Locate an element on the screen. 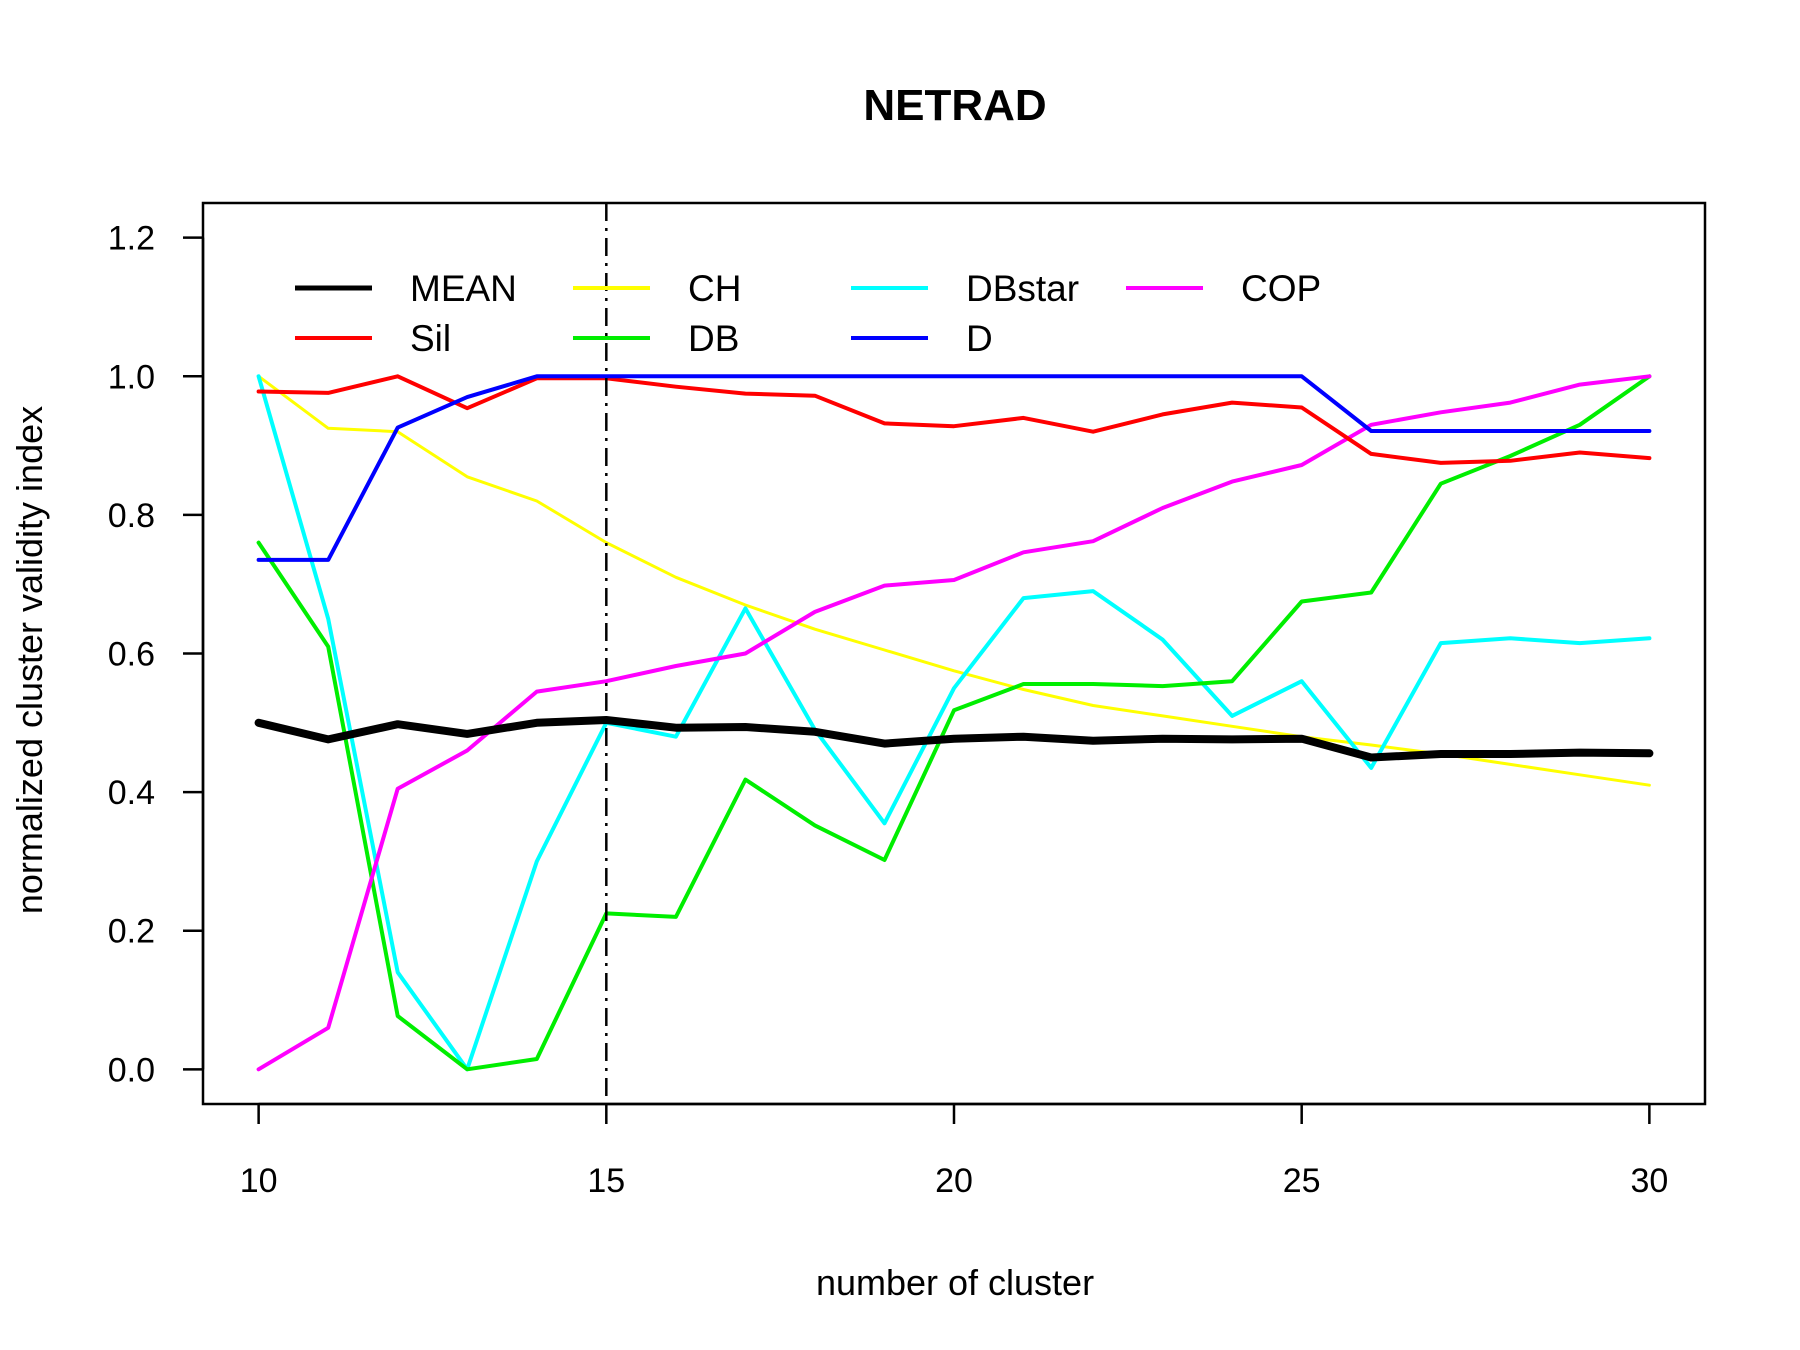  y-tick-label: 1.2 is located at coordinates (131, 239).